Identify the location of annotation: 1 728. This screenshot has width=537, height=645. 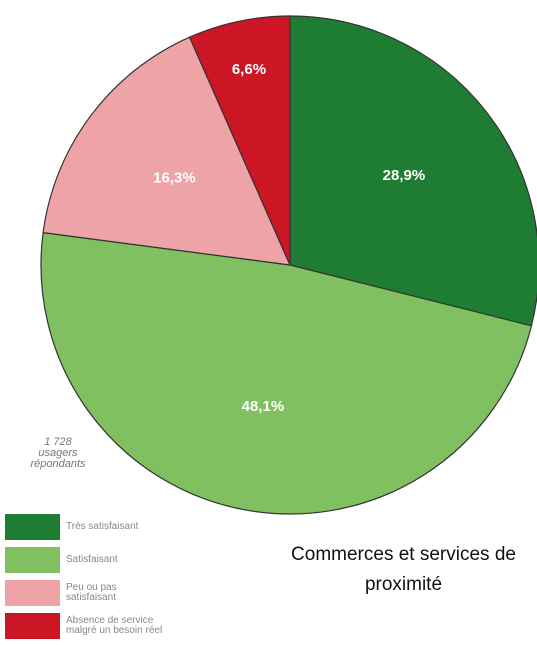
(58, 442).